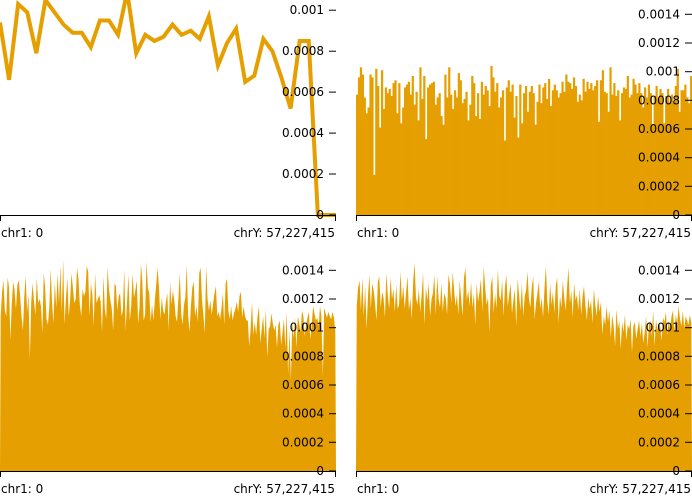  What do you see at coordinates (303, 51) in the screenshot?
I see `y-tick-label: 0.0008` at bounding box center [303, 51].